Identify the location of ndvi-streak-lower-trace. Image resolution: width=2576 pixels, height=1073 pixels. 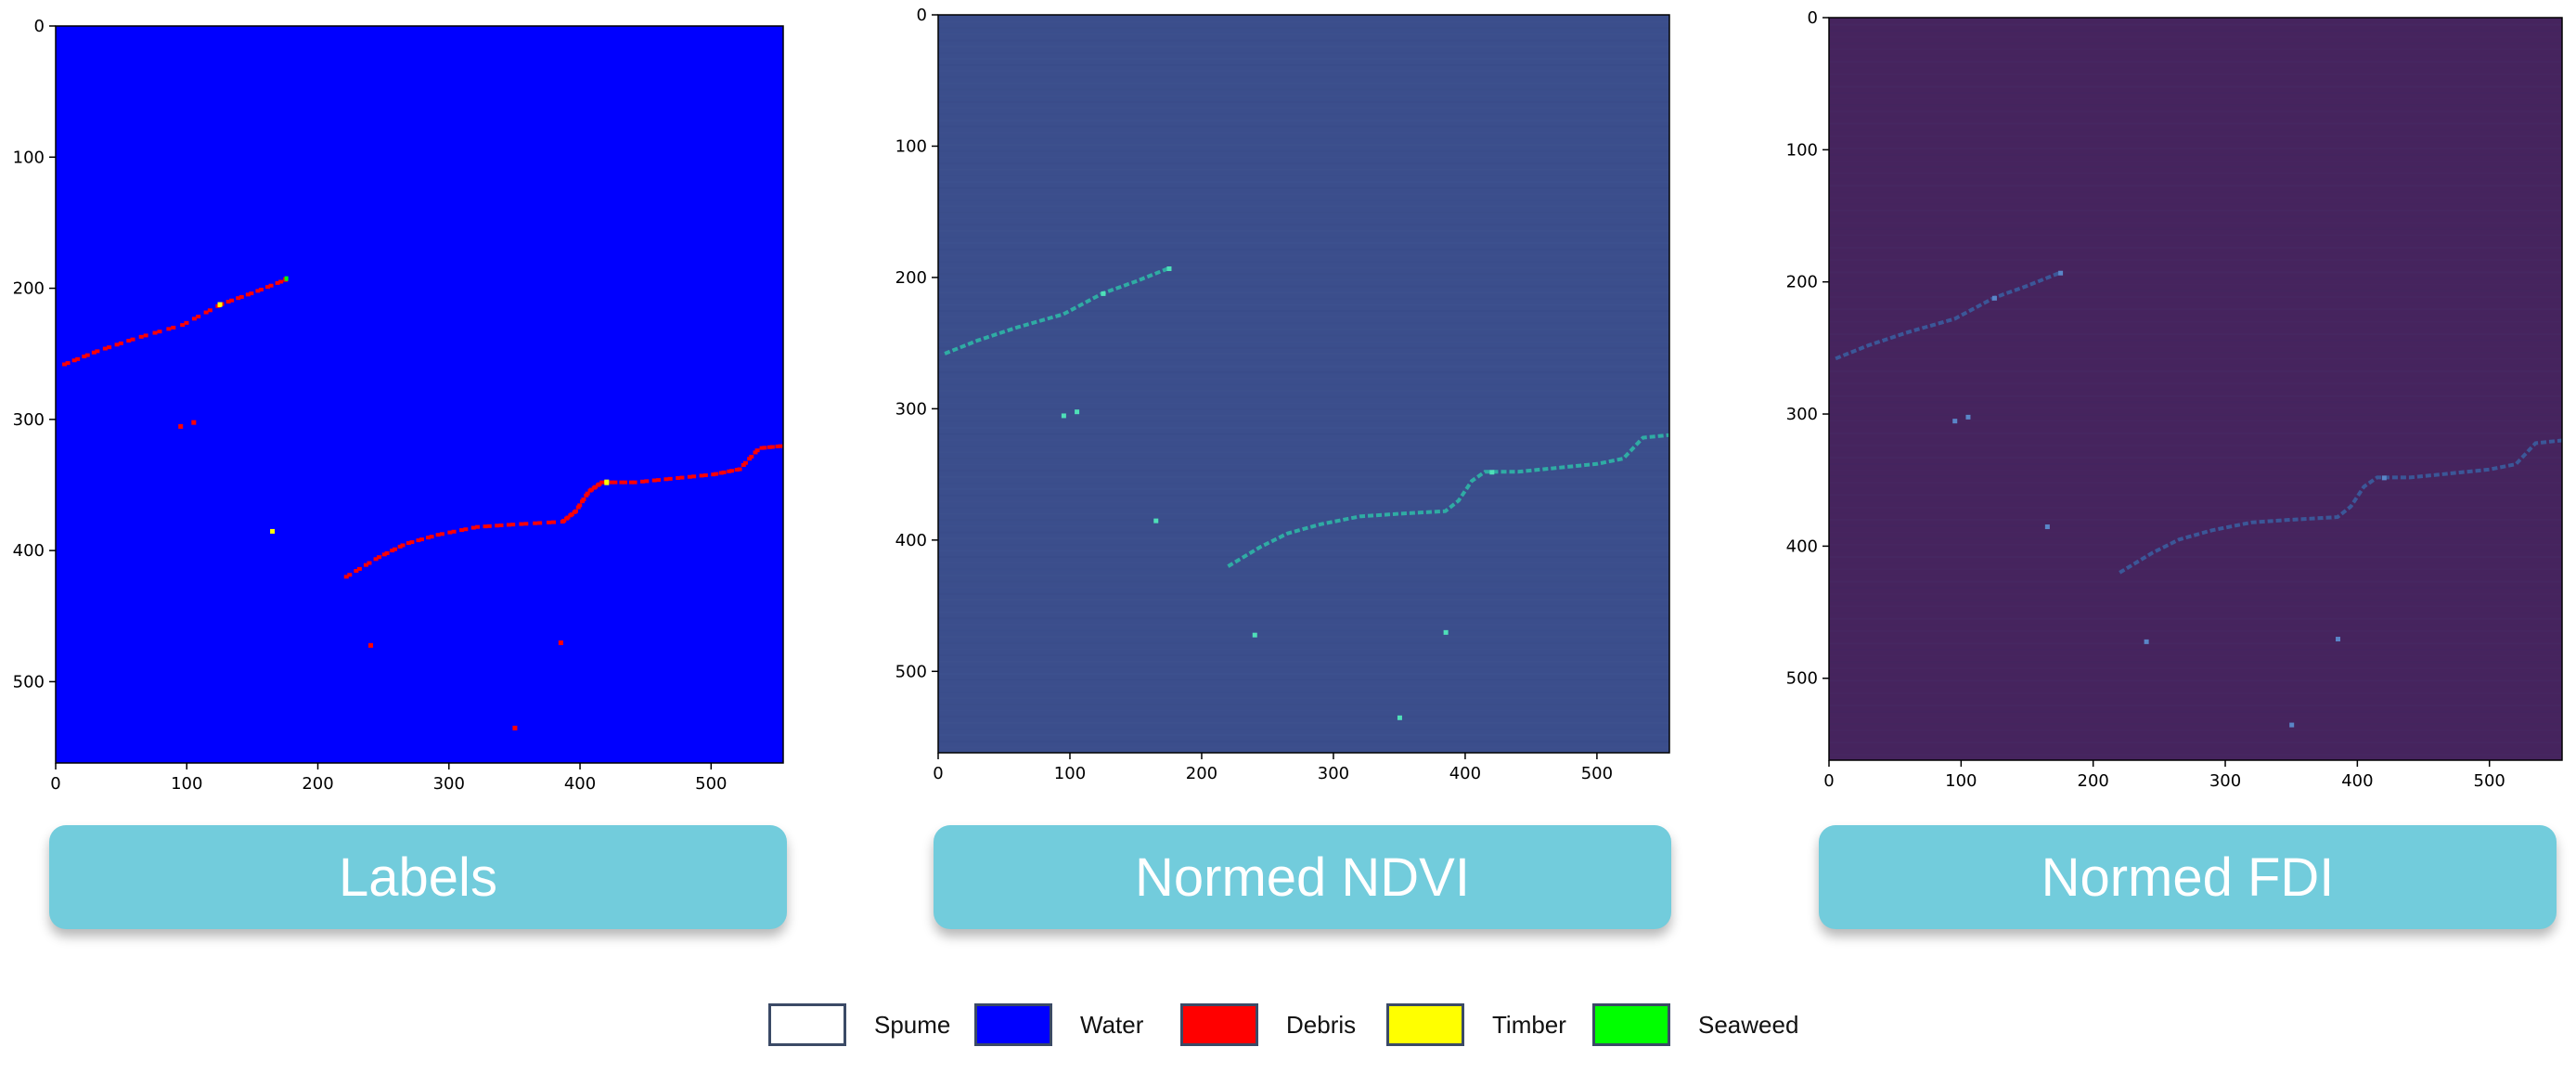
(1449, 500).